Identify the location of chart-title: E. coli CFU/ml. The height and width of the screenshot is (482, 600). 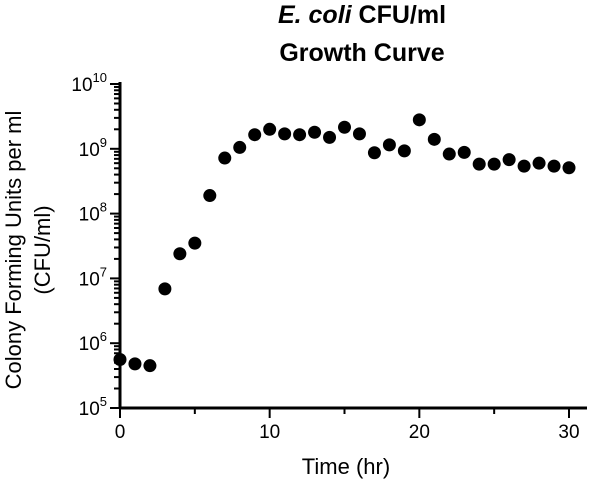
(362, 15).